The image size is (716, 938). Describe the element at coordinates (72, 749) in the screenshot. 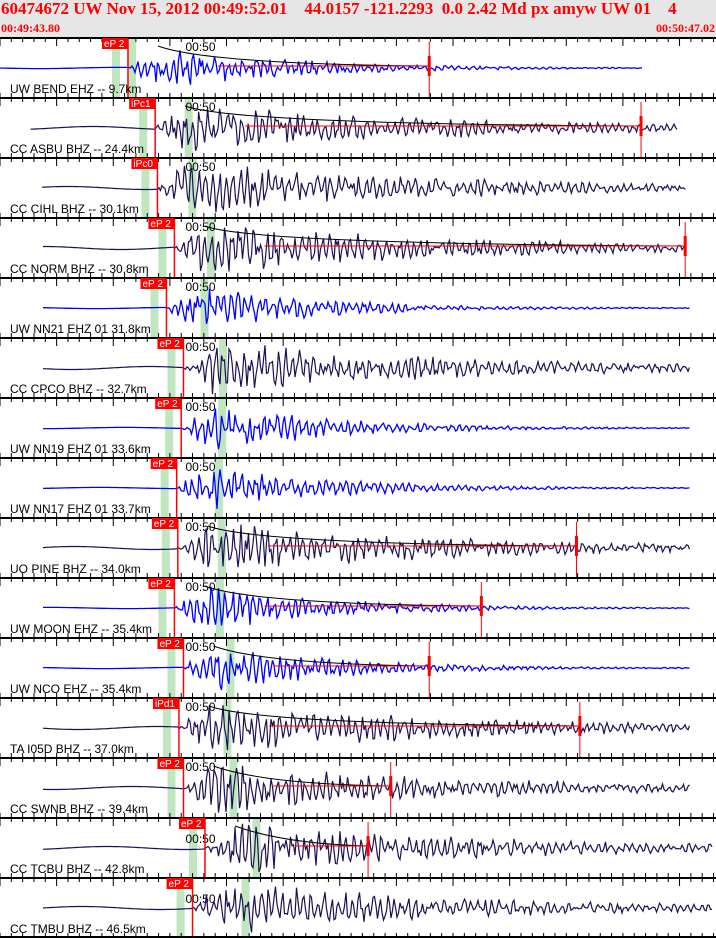

I see `station-label: TA I05D BHZ -- 37.0km` at that location.